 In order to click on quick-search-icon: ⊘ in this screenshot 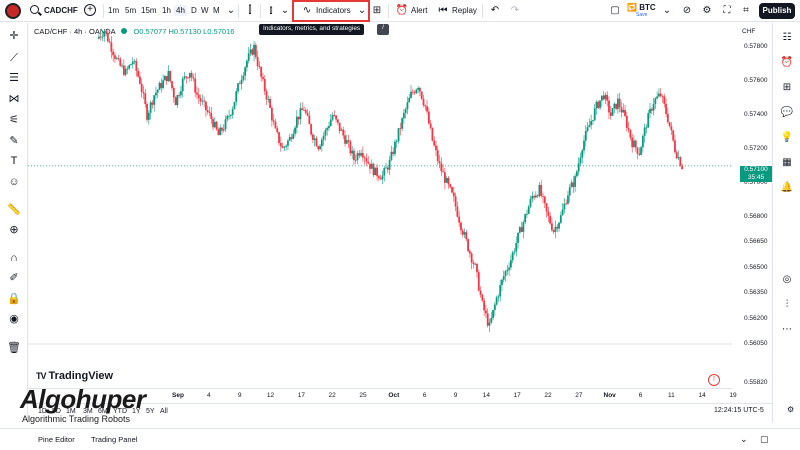, I will do `click(687, 10)`.